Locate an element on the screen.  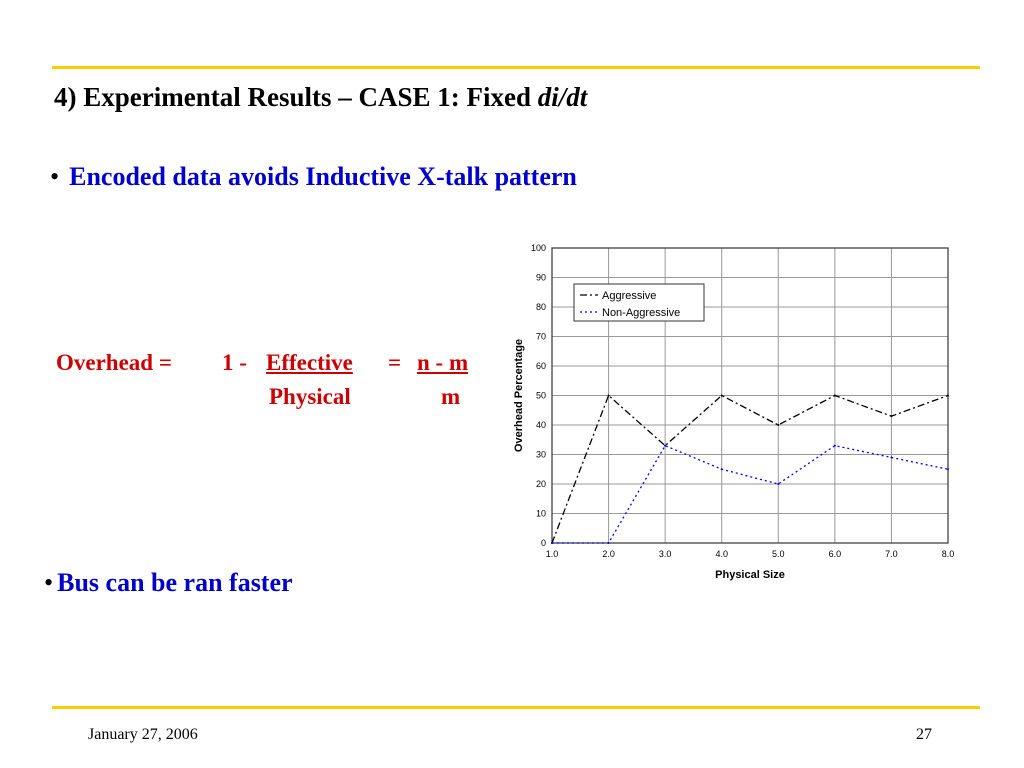
x-tick-label: 2.0 is located at coordinates (608, 554).